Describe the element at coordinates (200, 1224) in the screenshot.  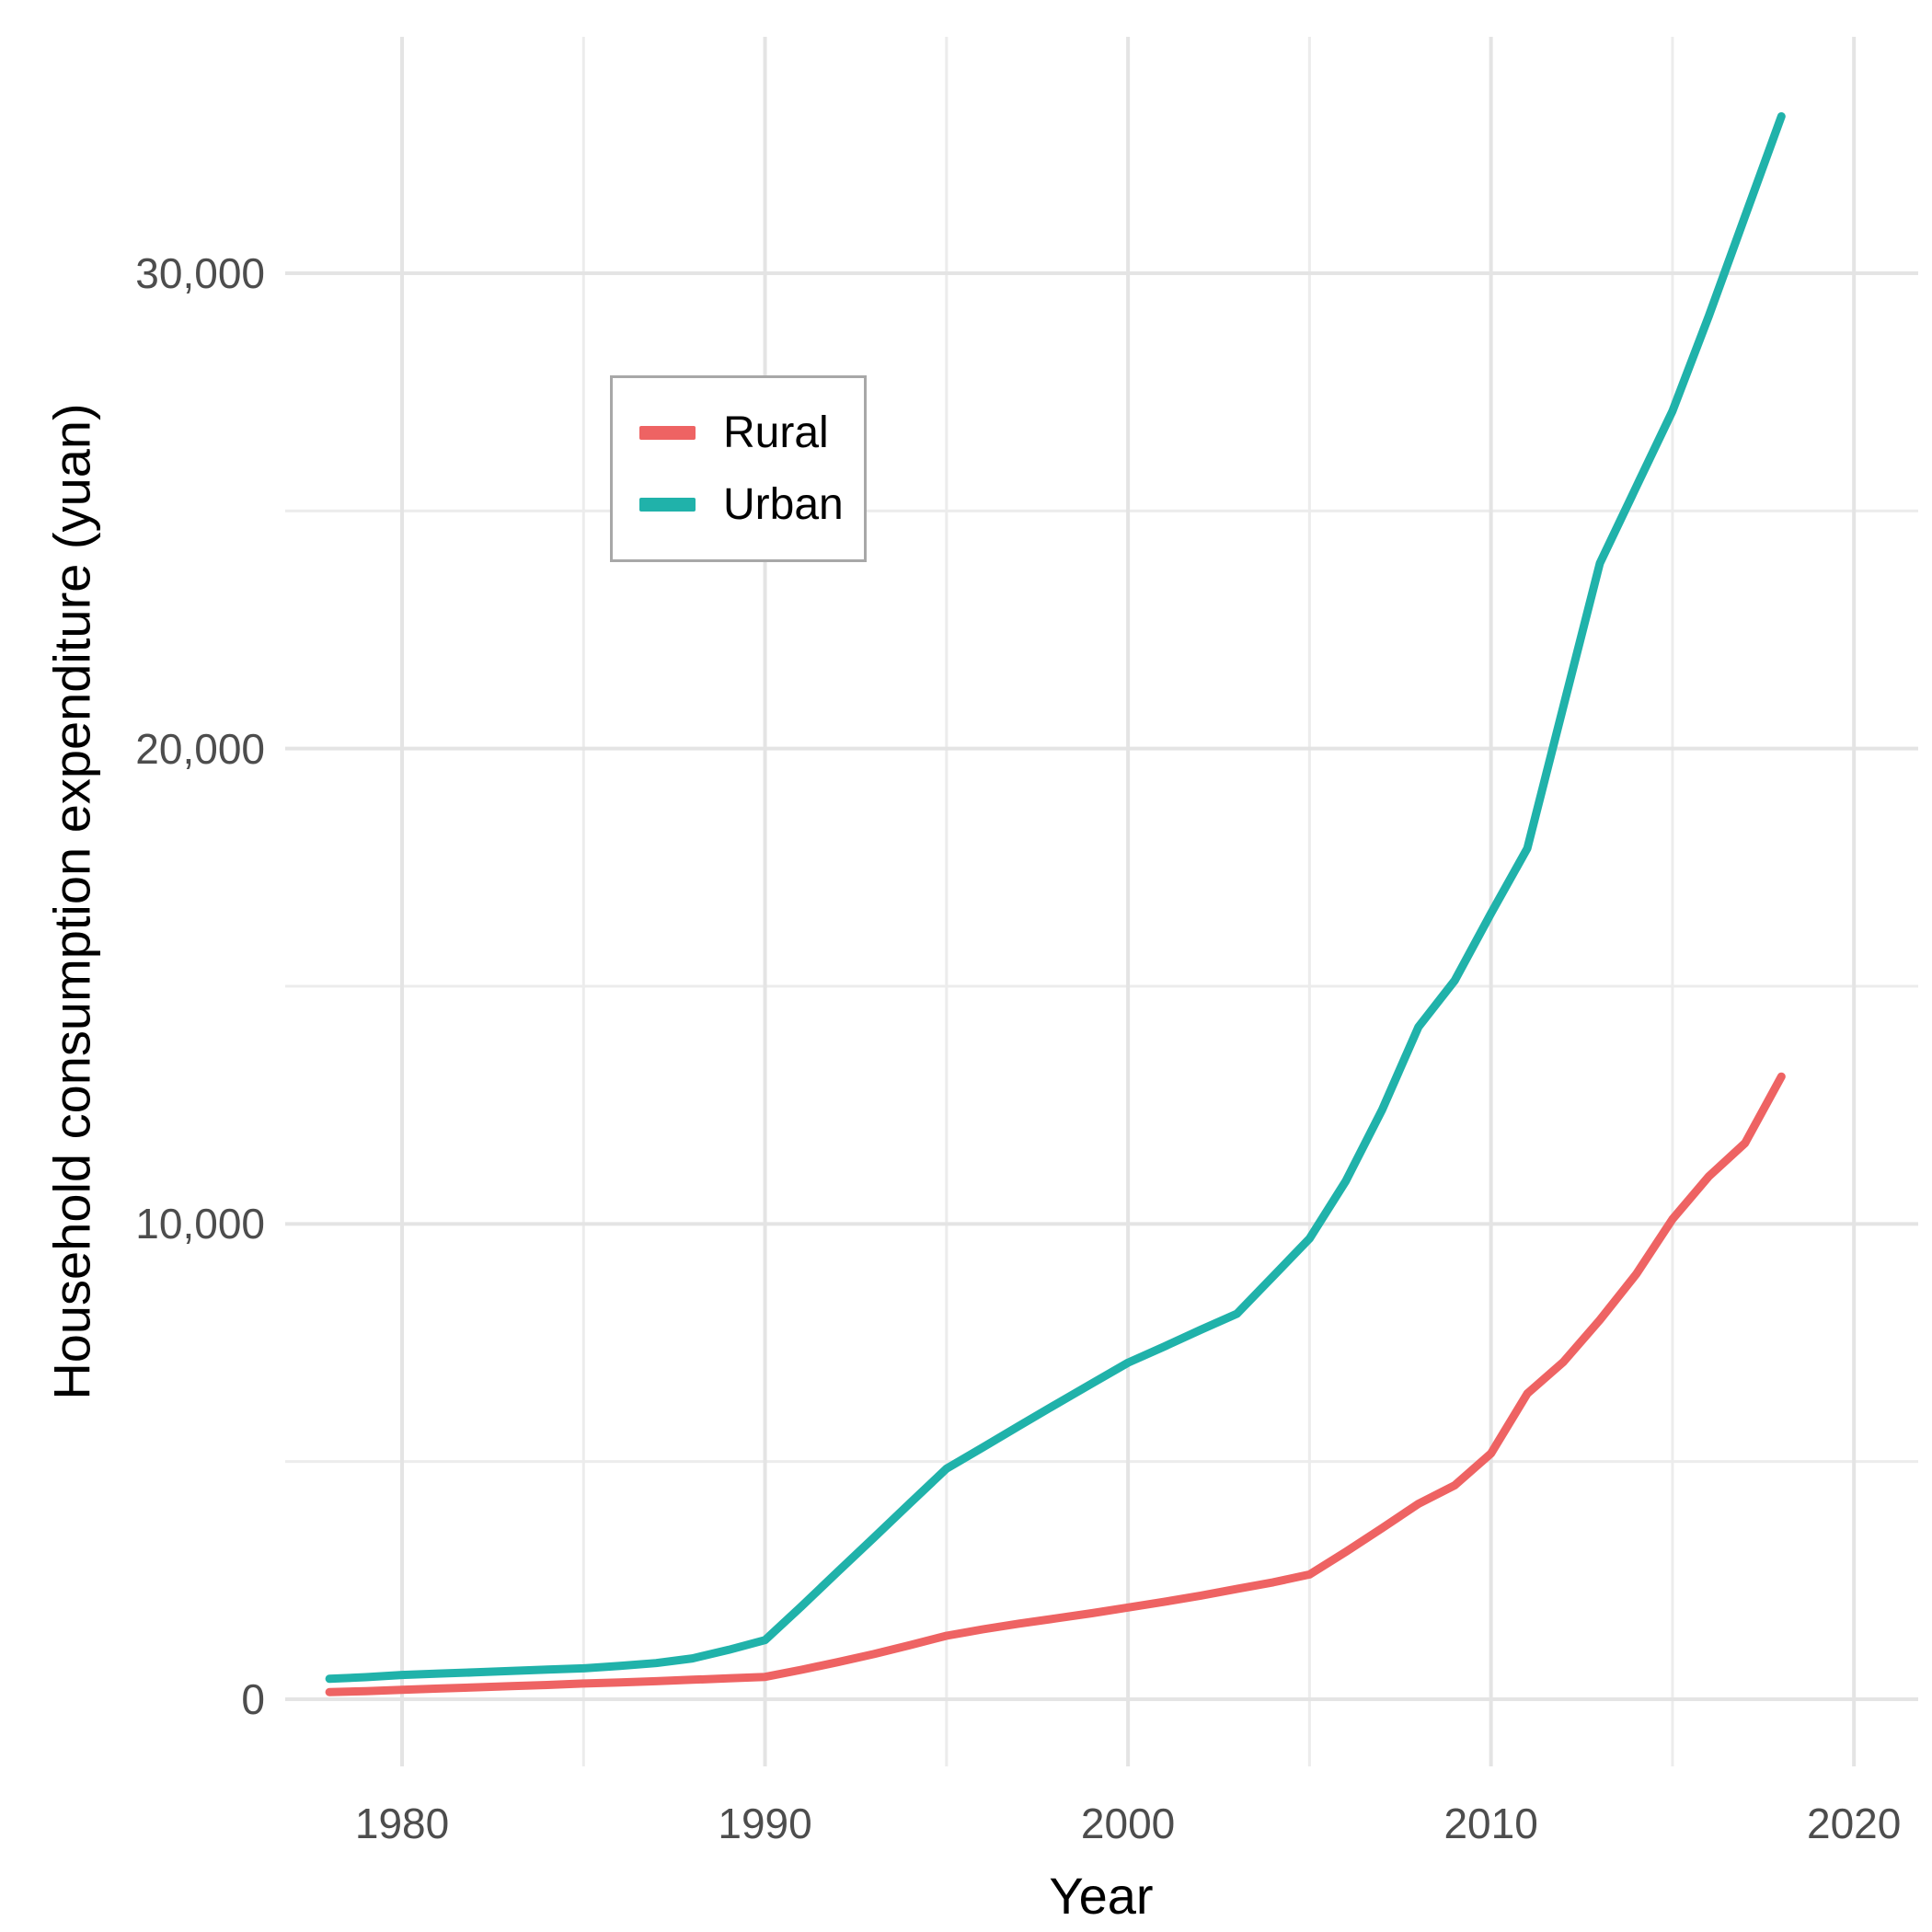
I see `y-tick-label-10,000: 10,000` at that location.